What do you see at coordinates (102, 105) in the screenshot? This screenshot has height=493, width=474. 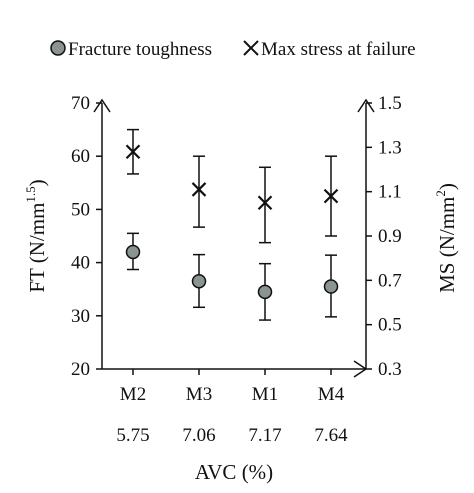 I see `left-y-axis-arrow` at bounding box center [102, 105].